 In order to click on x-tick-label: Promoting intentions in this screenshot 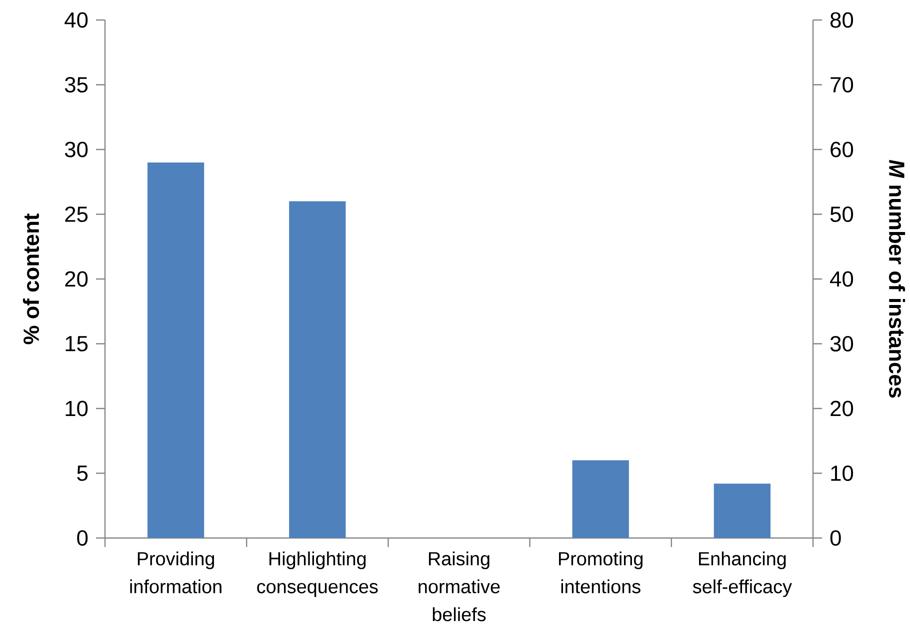, I will do `click(600, 573)`.